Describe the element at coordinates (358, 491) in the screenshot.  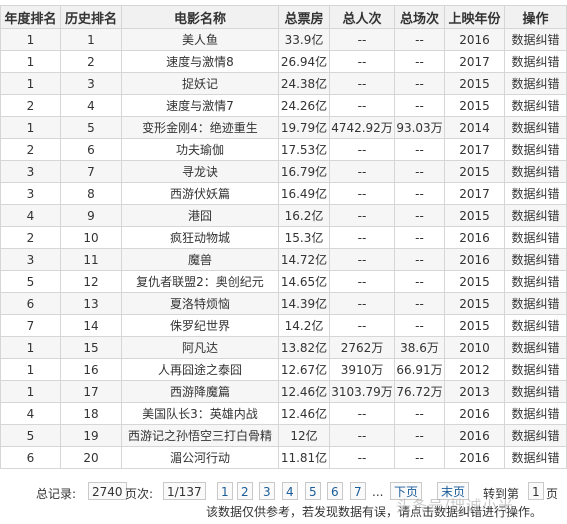
I see `page-link-7: 7` at that location.